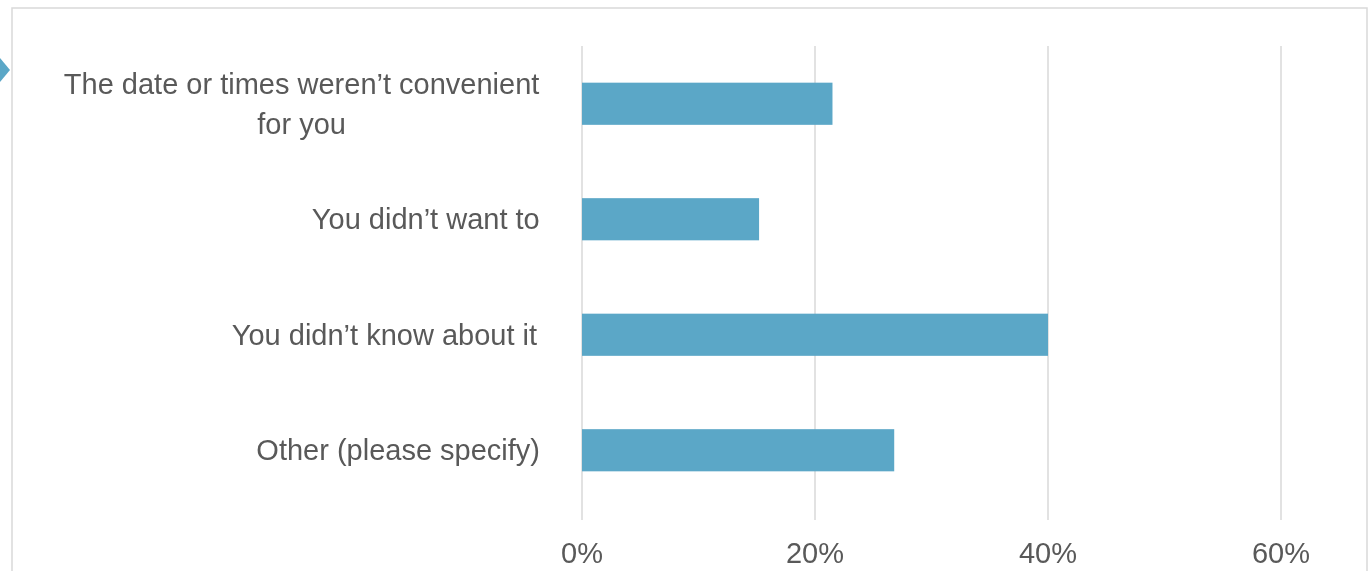 Image resolution: width=1372 pixels, height=571 pixels. What do you see at coordinates (815, 553) in the screenshot?
I see `x-tick-label: 20%` at bounding box center [815, 553].